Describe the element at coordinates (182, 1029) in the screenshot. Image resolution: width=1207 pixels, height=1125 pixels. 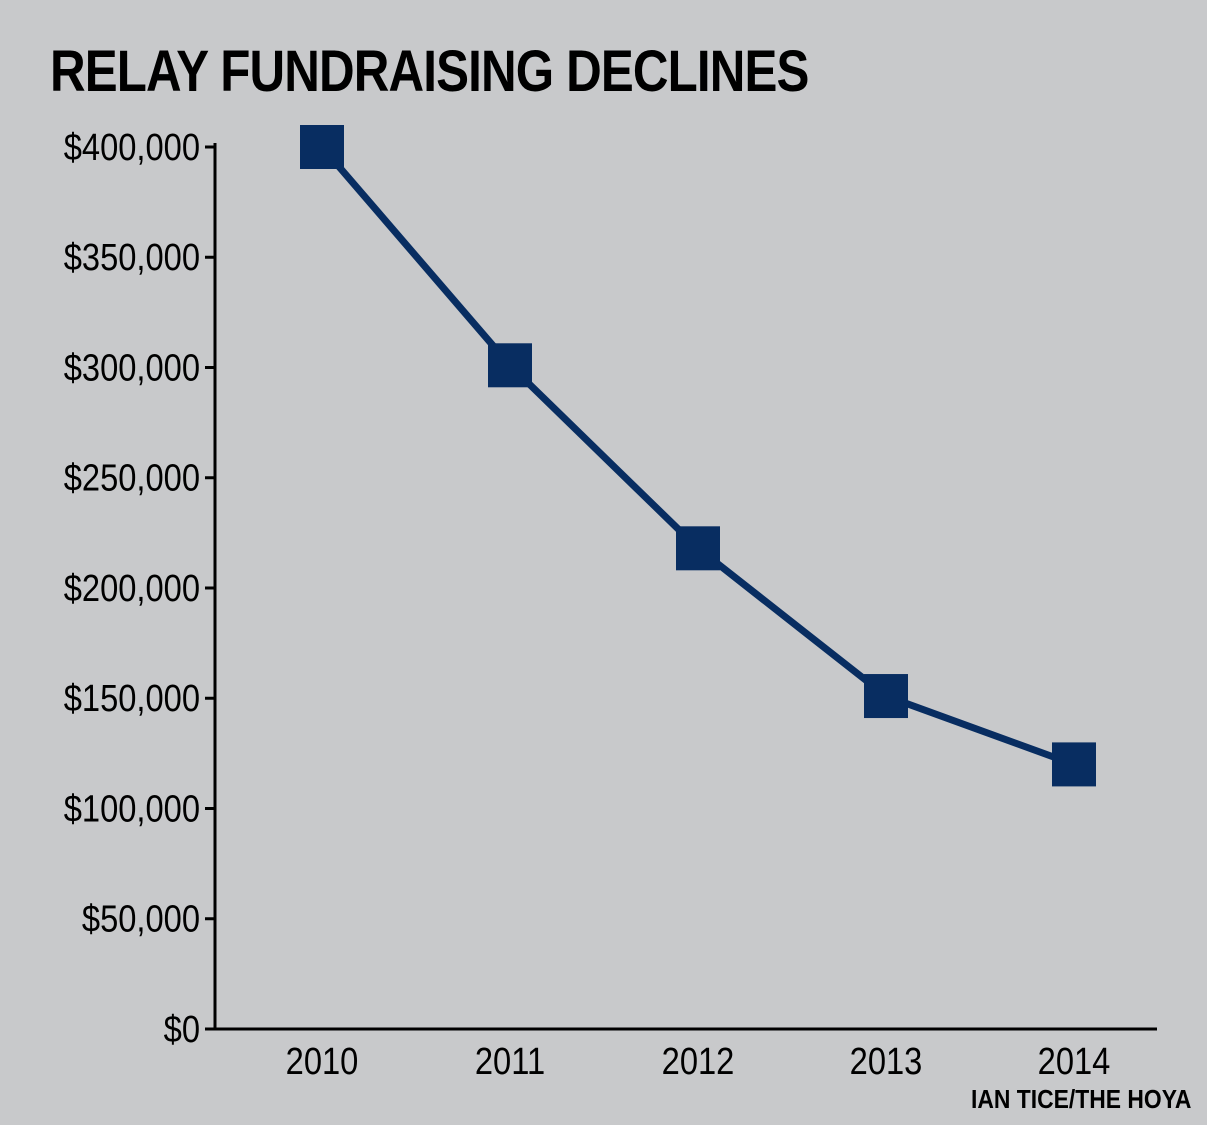
I see `y-tick-label: $0` at that location.